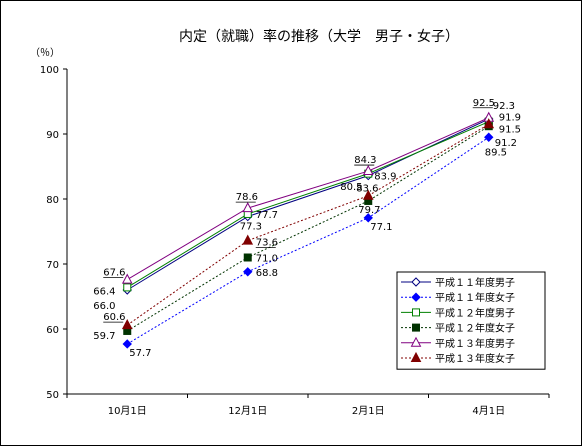 The width and height of the screenshot is (582, 446). Describe the element at coordinates (251, 227) in the screenshot. I see `data-label: 77.3` at that location.